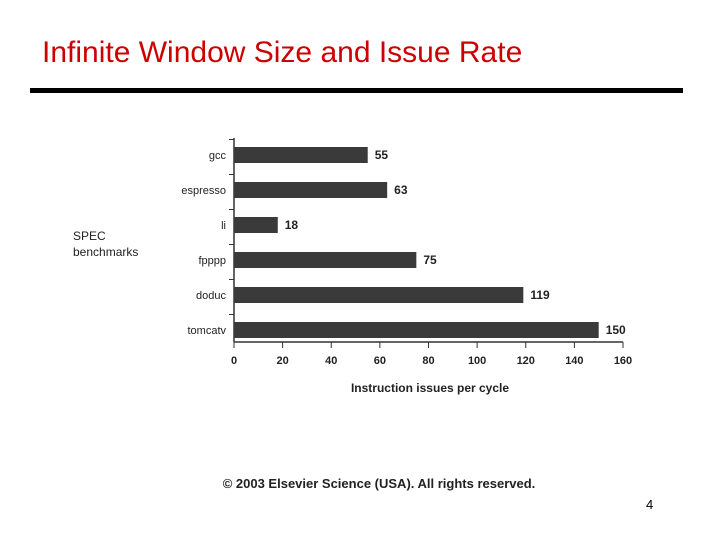 The width and height of the screenshot is (720, 540). Describe the element at coordinates (380, 361) in the screenshot. I see `x-tick-label: 60` at that location.